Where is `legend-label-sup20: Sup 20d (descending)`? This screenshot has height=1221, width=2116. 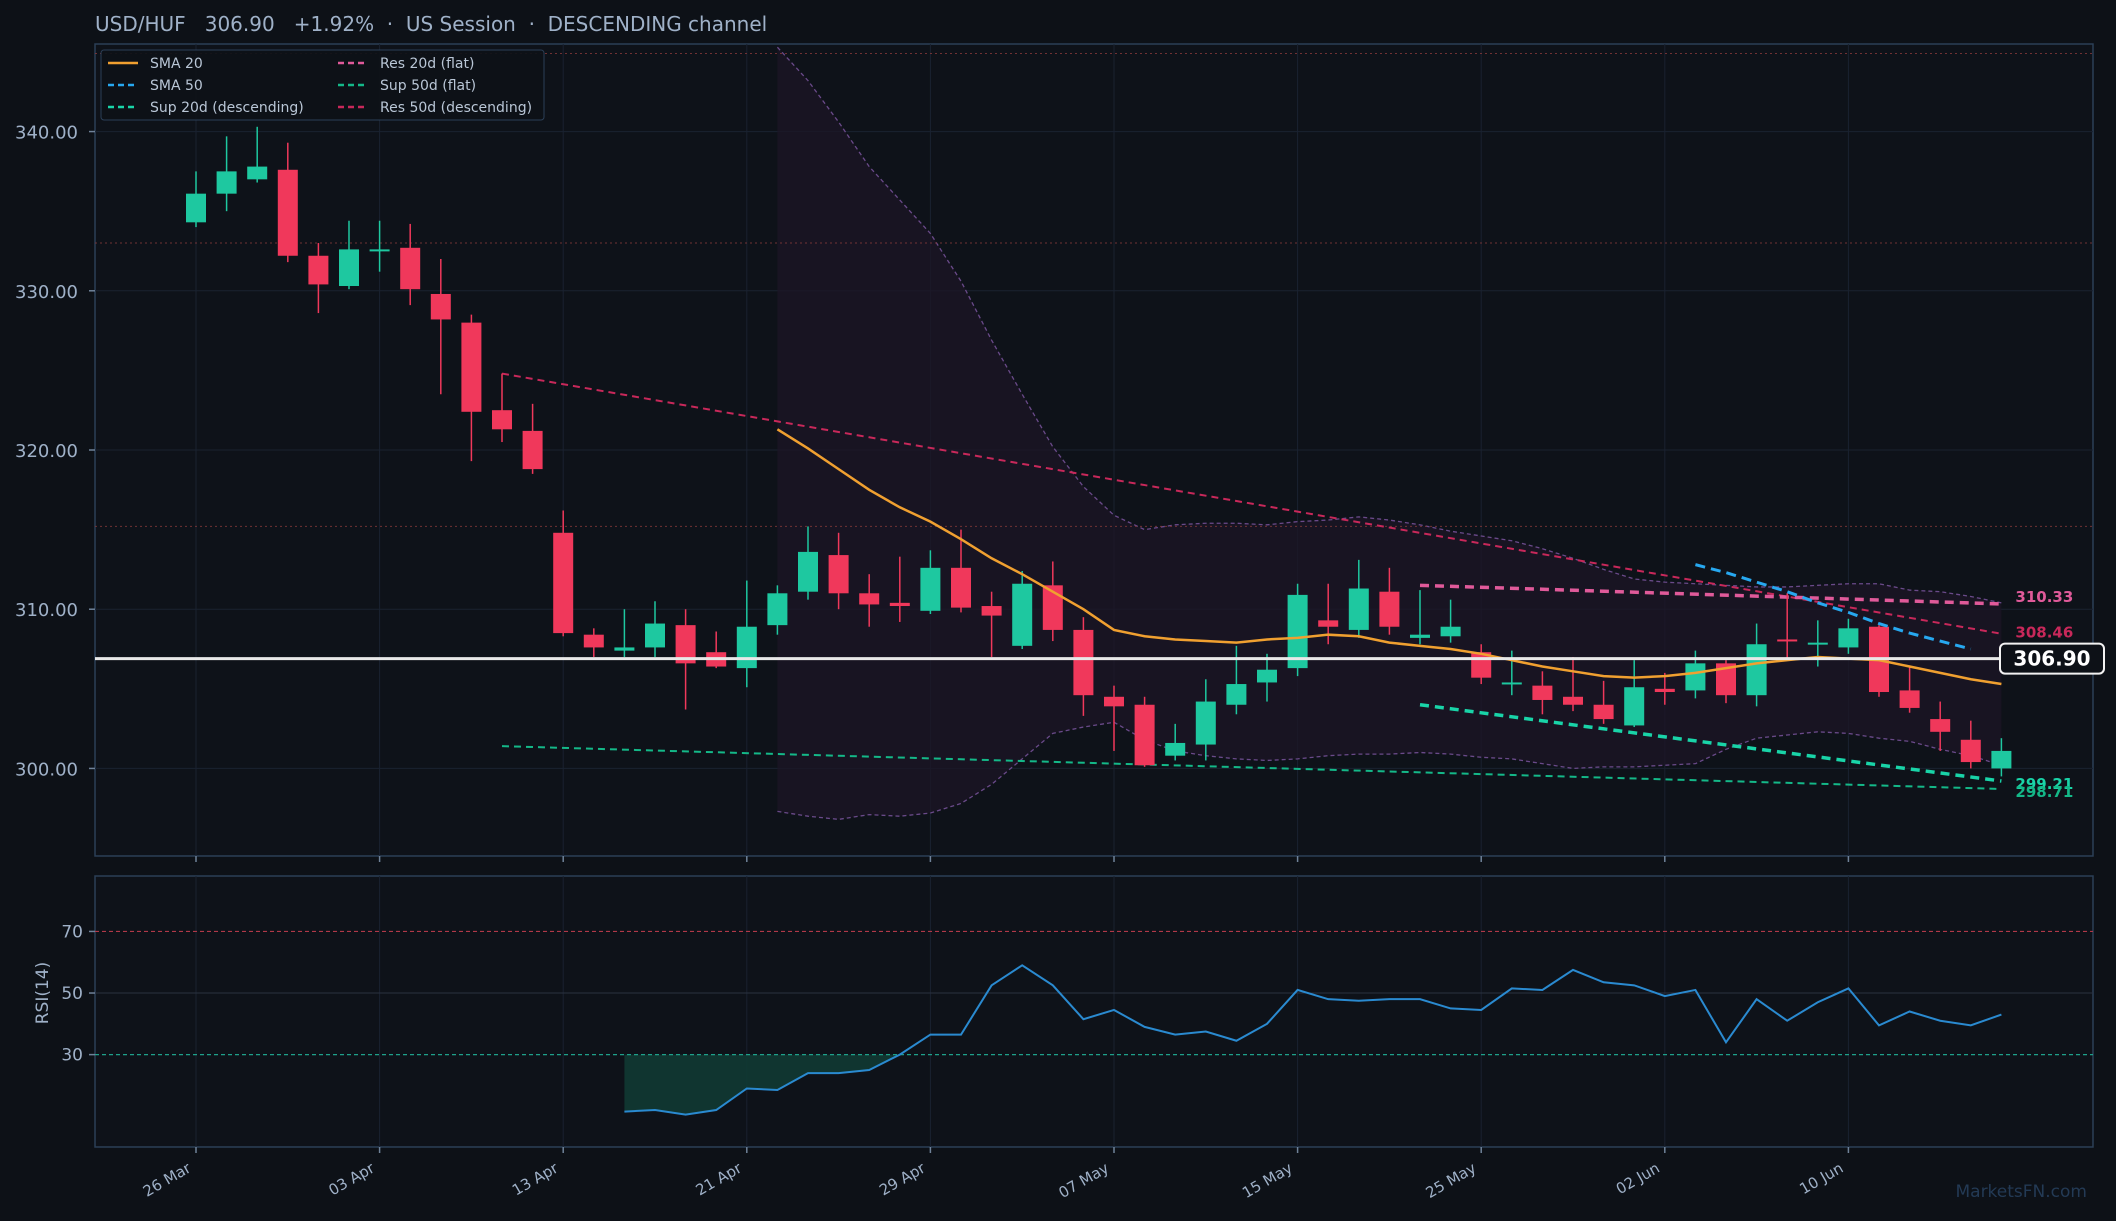 legend-label-sup20: Sup 20d (descending) is located at coordinates (227, 108).